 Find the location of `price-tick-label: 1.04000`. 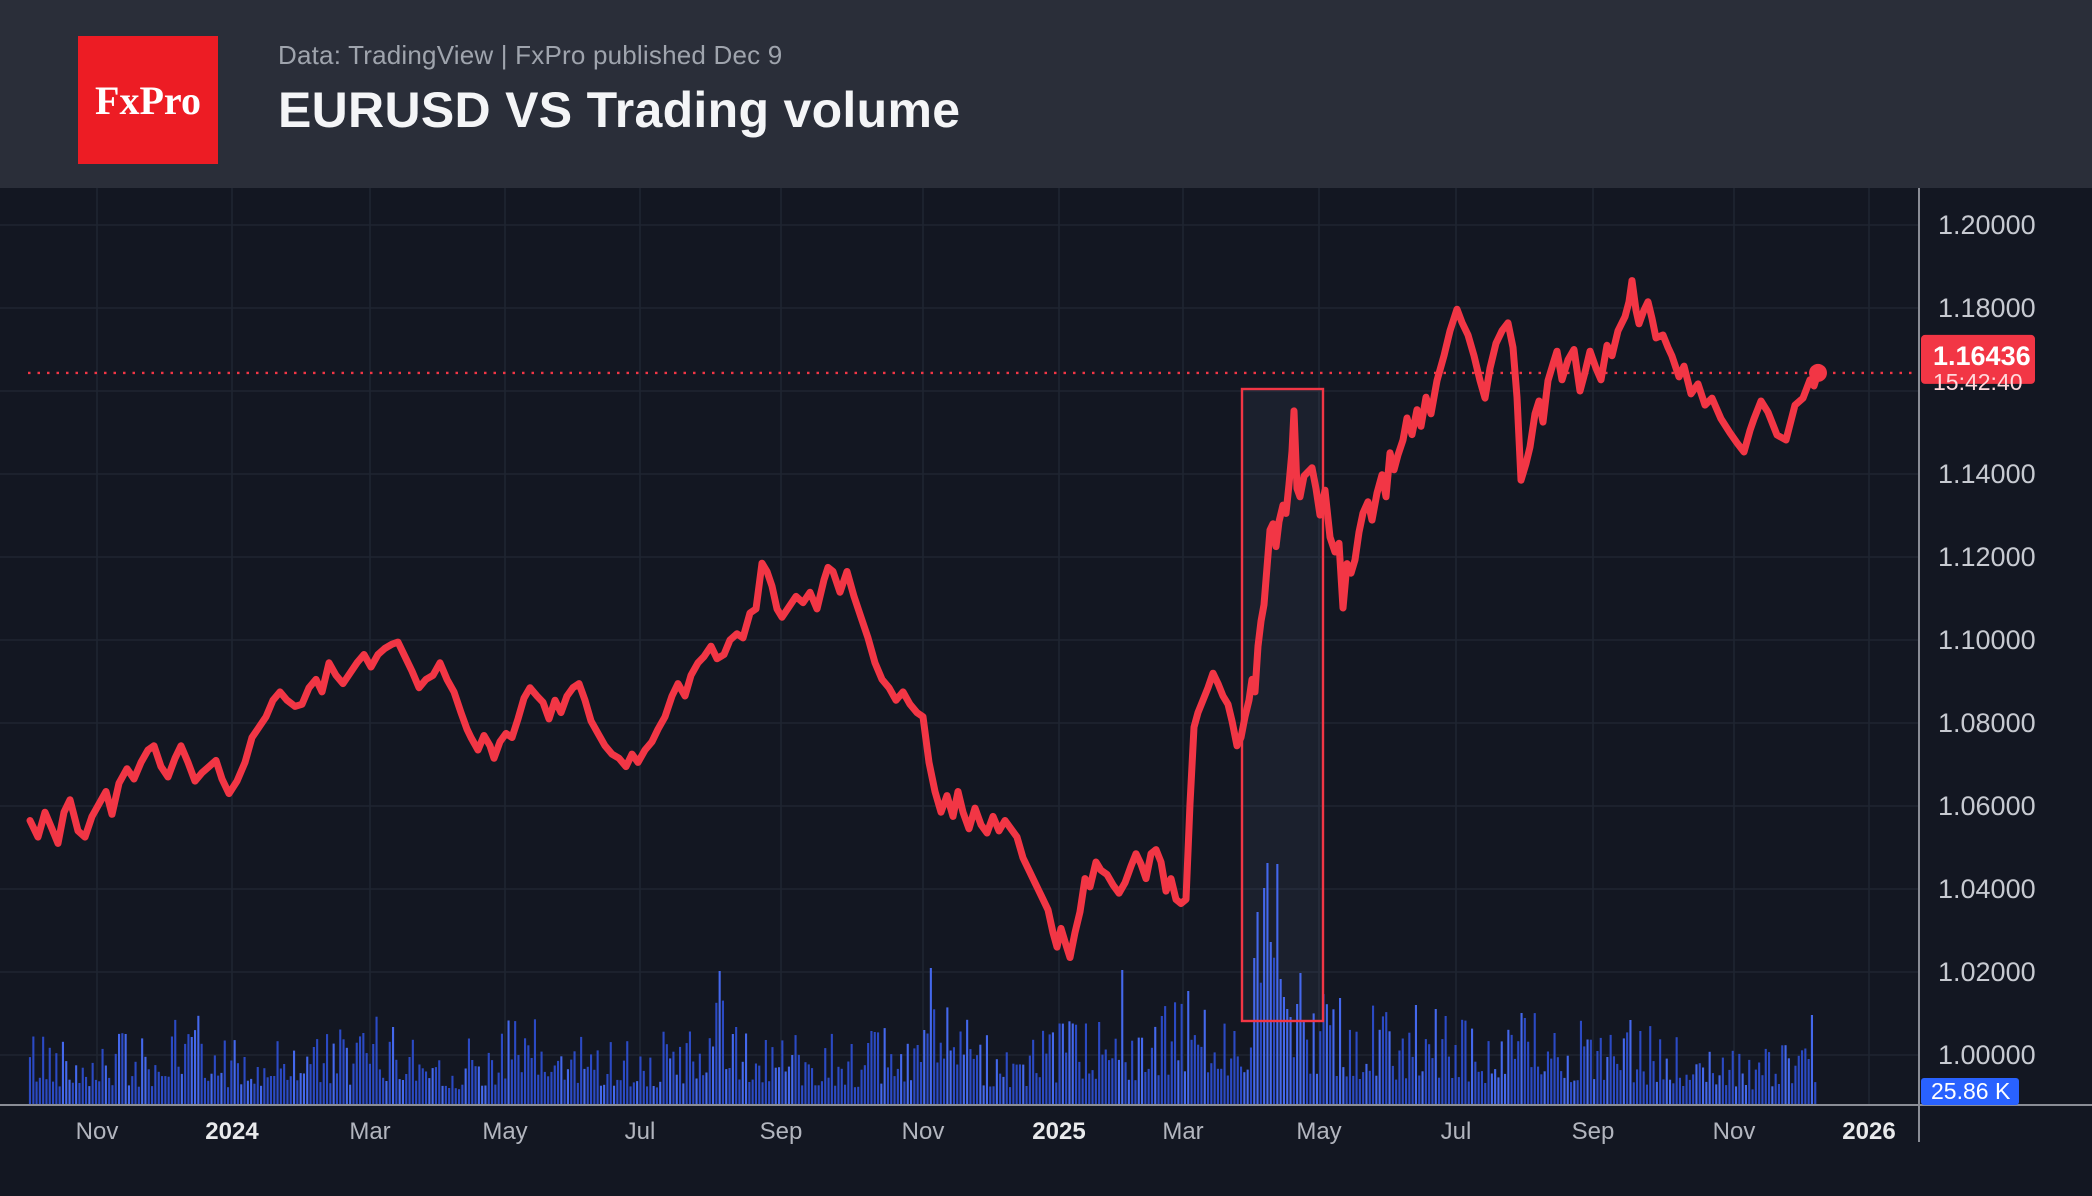

price-tick-label: 1.04000 is located at coordinates (1987, 889).